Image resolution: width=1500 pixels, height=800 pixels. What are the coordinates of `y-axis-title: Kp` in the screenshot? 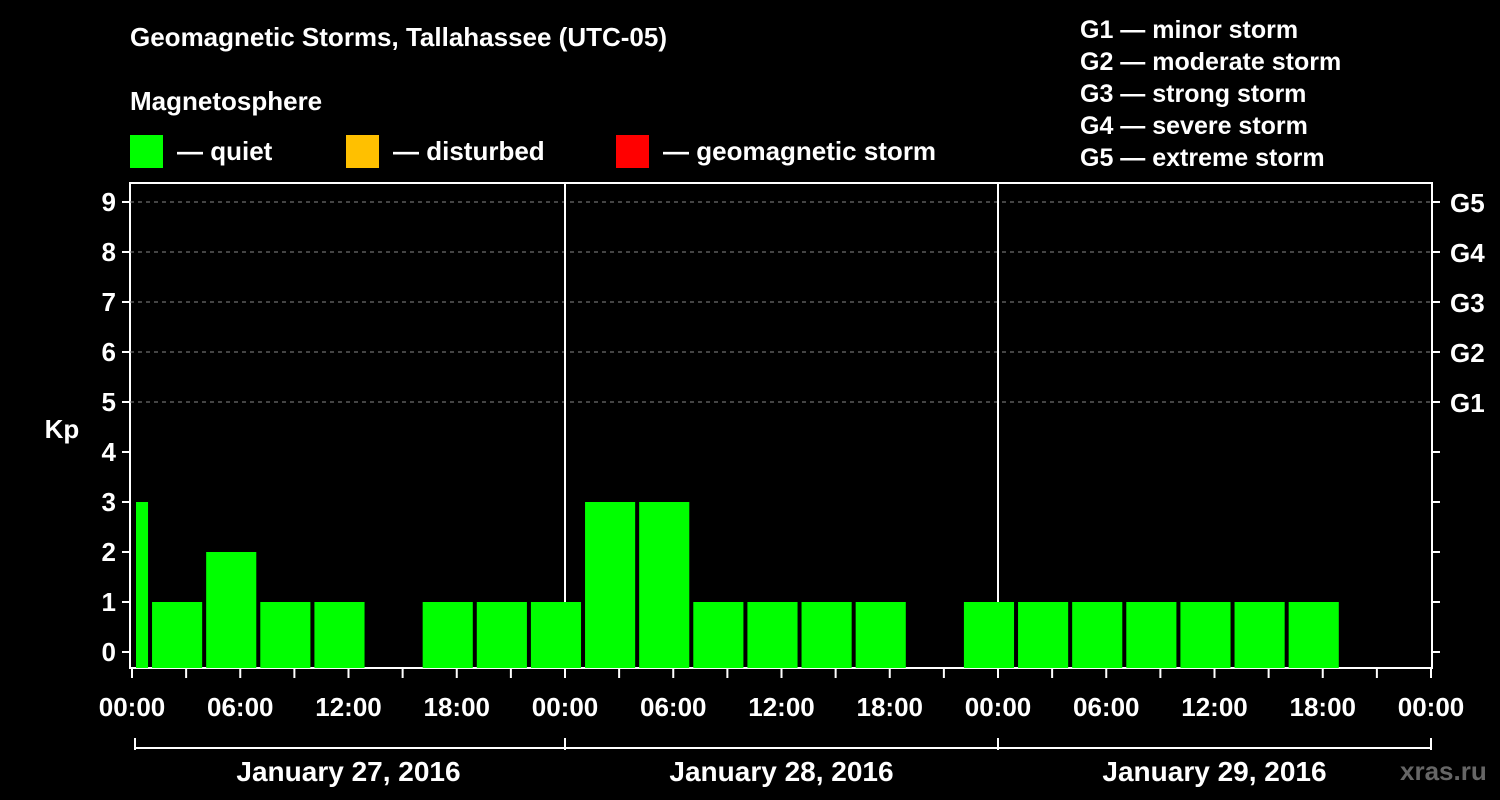 It's located at (62, 429).